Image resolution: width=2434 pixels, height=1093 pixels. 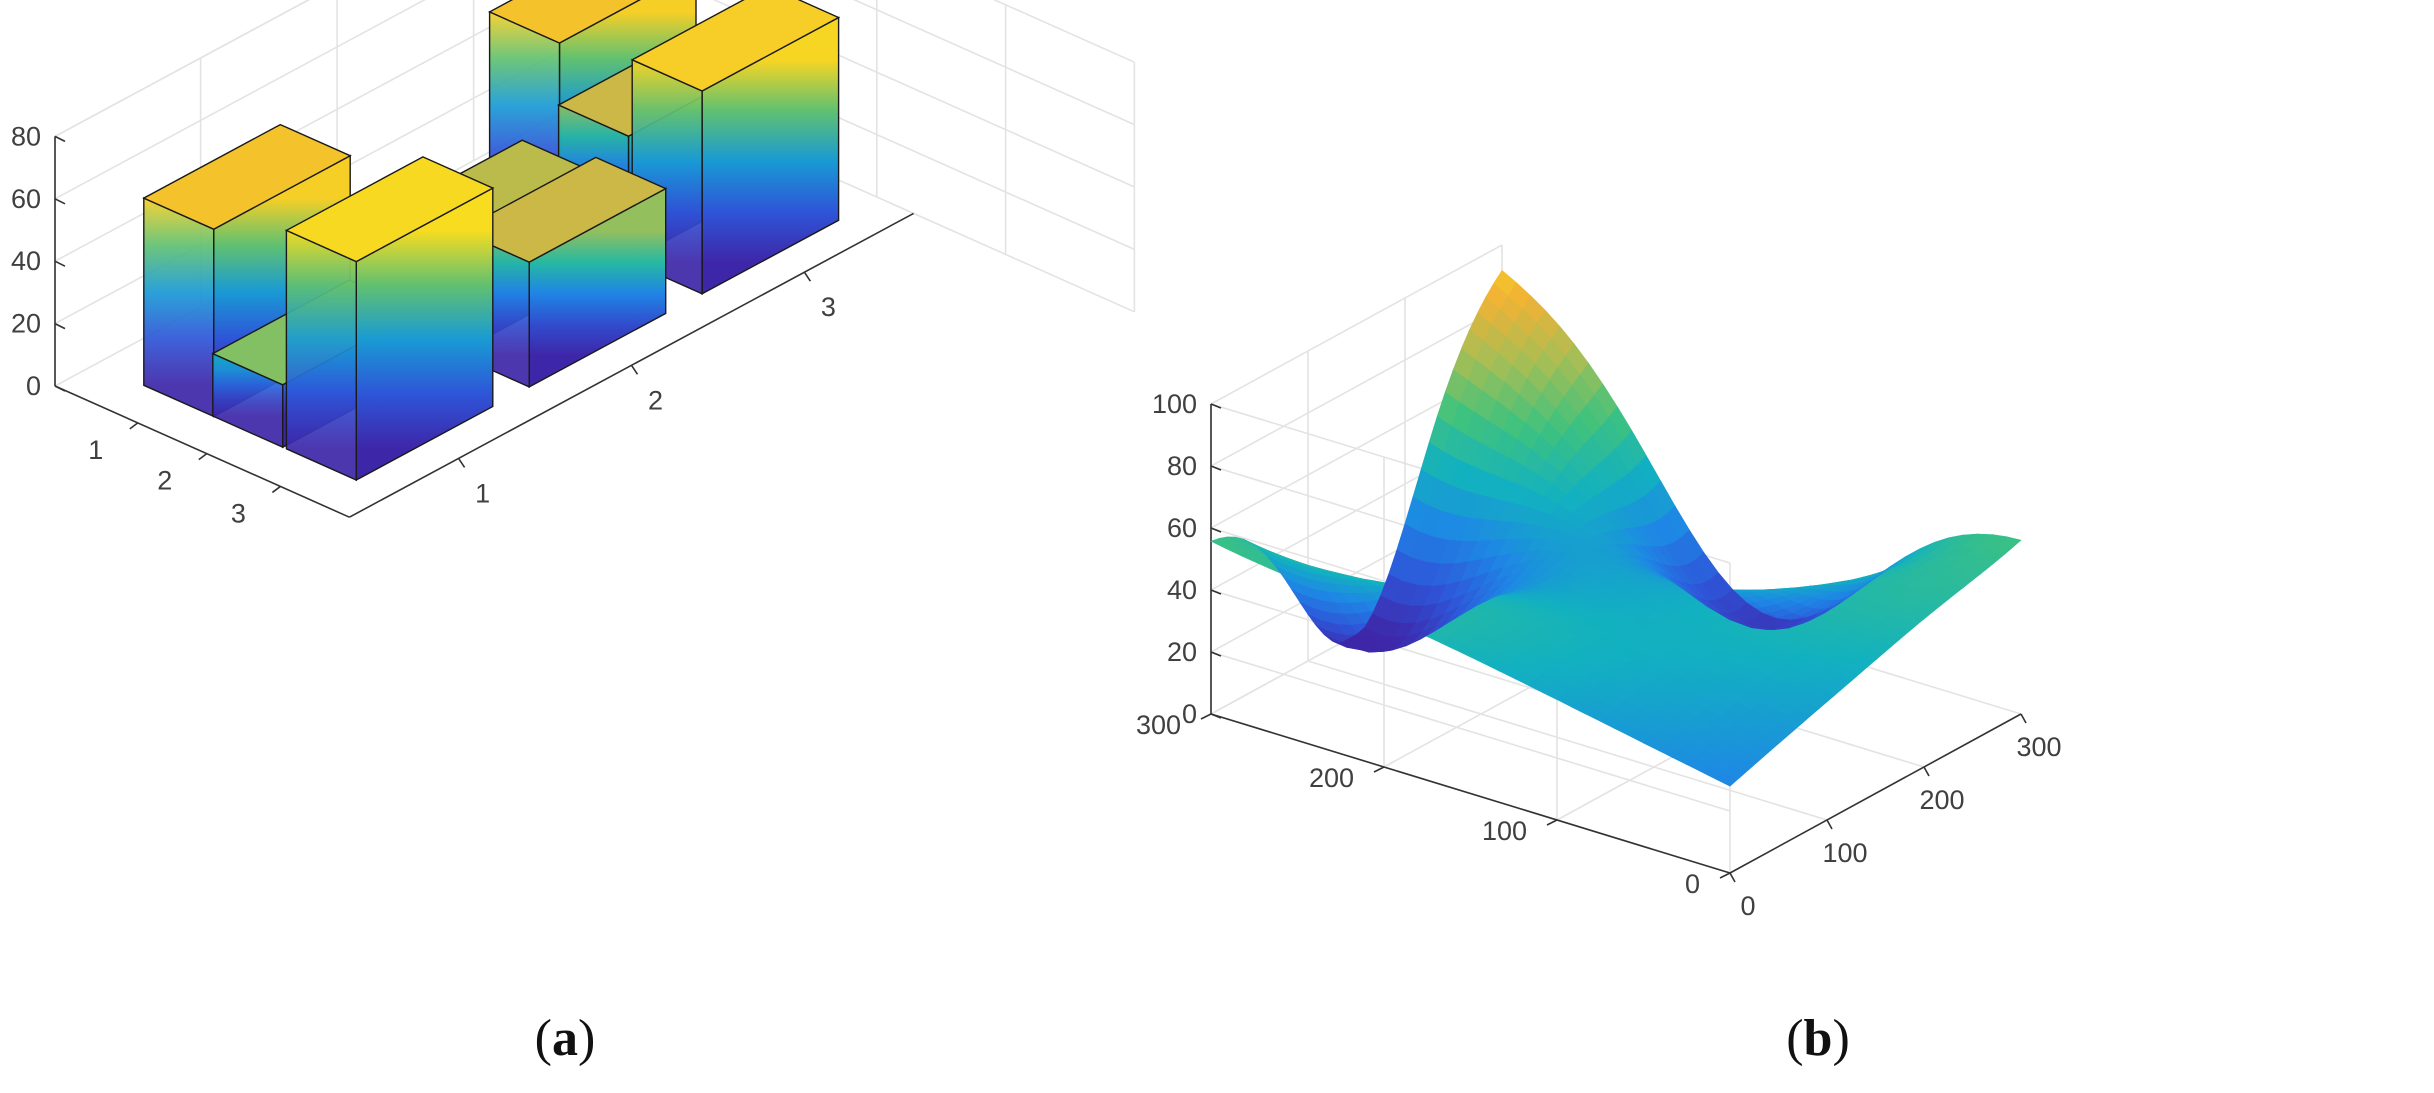 I want to click on bar3-axes, so click(x=484, y=326).